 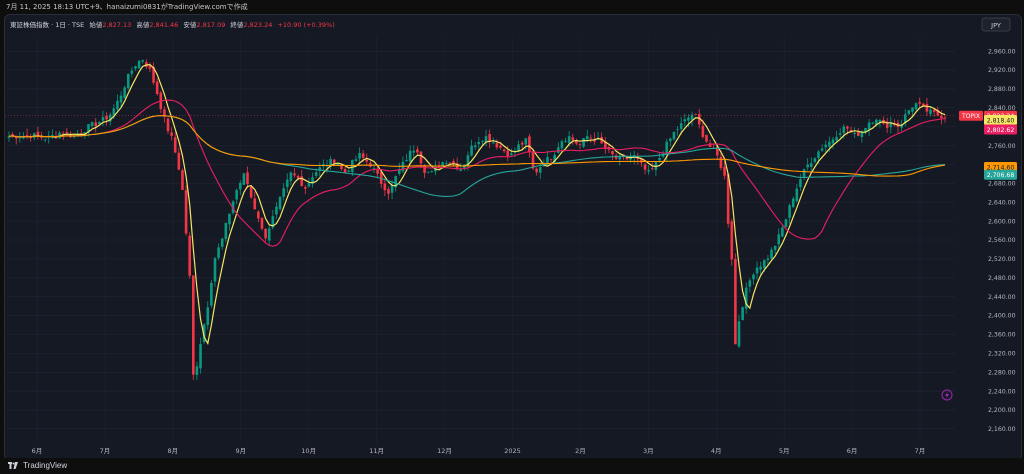 I want to click on price-tag: 2,714.60, so click(x=1000, y=167).